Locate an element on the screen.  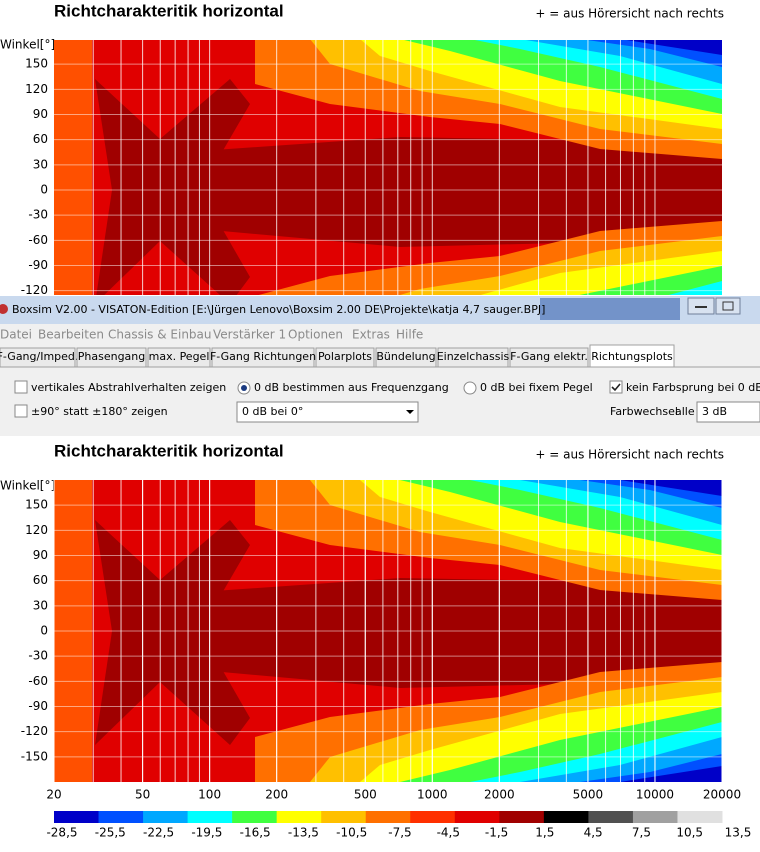
colorbar-label: -22,5 is located at coordinates (158, 833).